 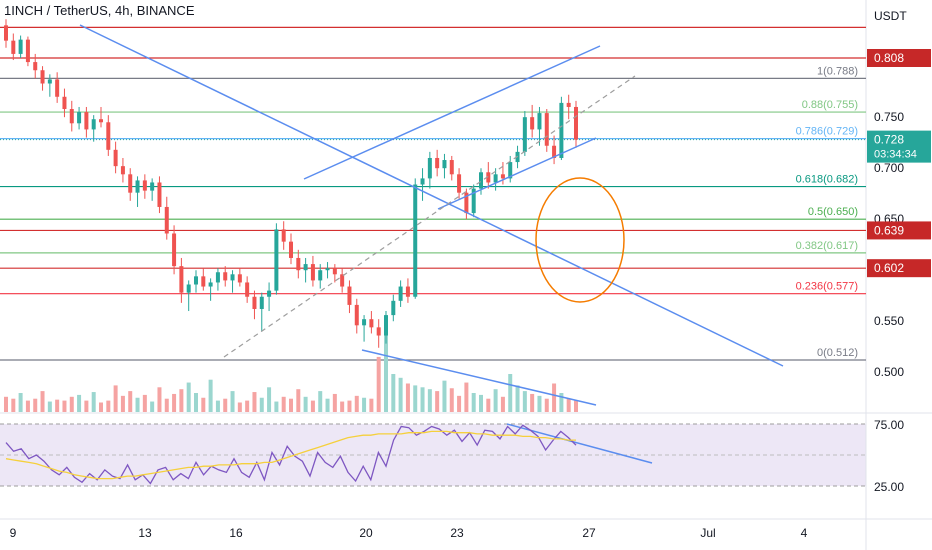 What do you see at coordinates (479, 377) in the screenshot?
I see `volume-trendline` at bounding box center [479, 377].